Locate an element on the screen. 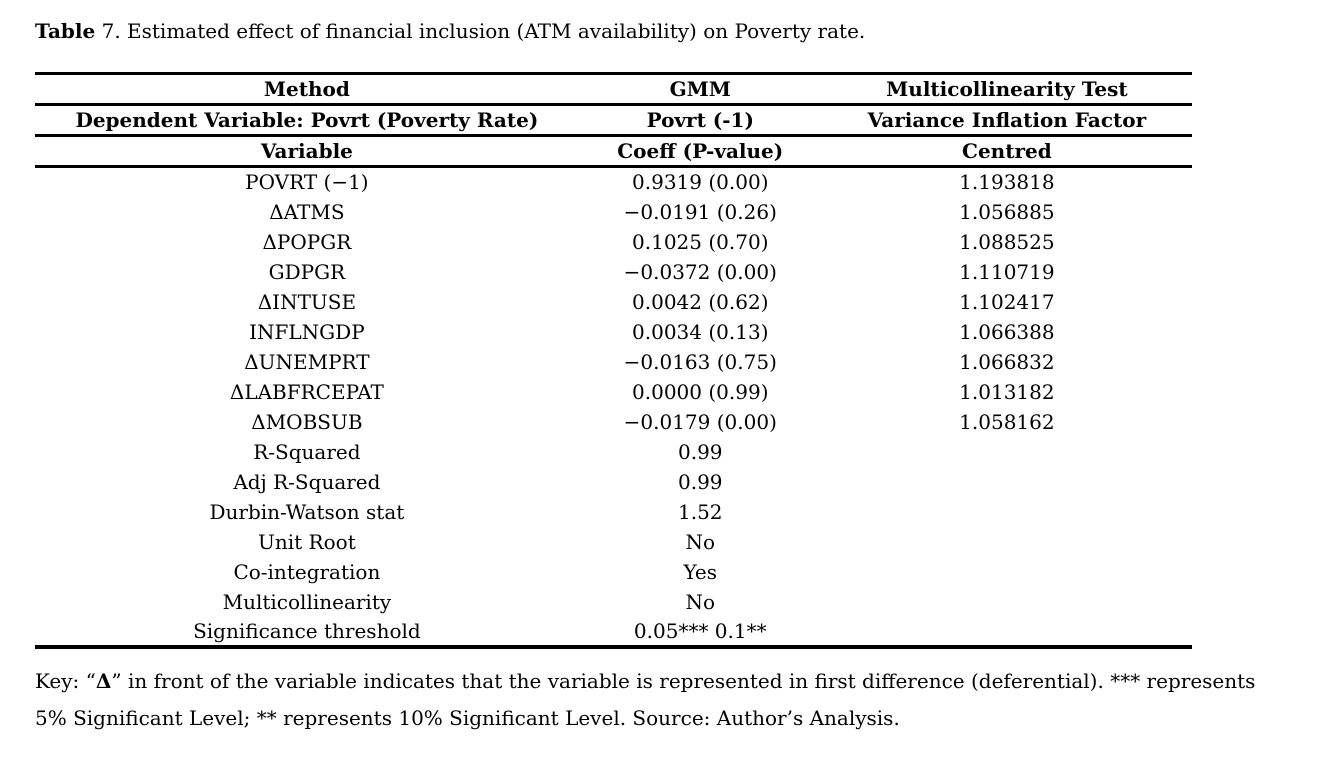  table-caption-label: Table is located at coordinates (65, 31).